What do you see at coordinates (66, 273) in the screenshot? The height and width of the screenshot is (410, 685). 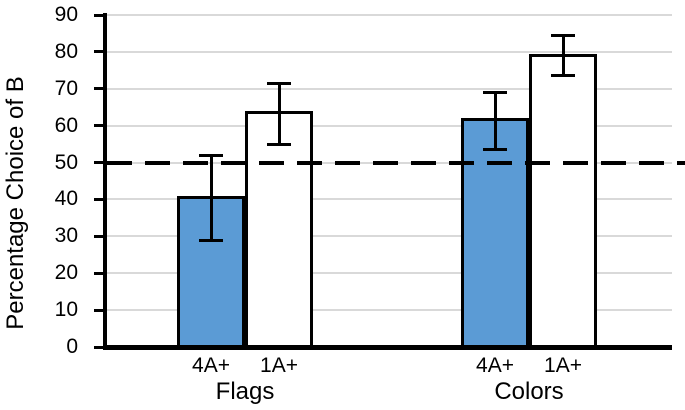 I see `y-tick-label: 20` at bounding box center [66, 273].